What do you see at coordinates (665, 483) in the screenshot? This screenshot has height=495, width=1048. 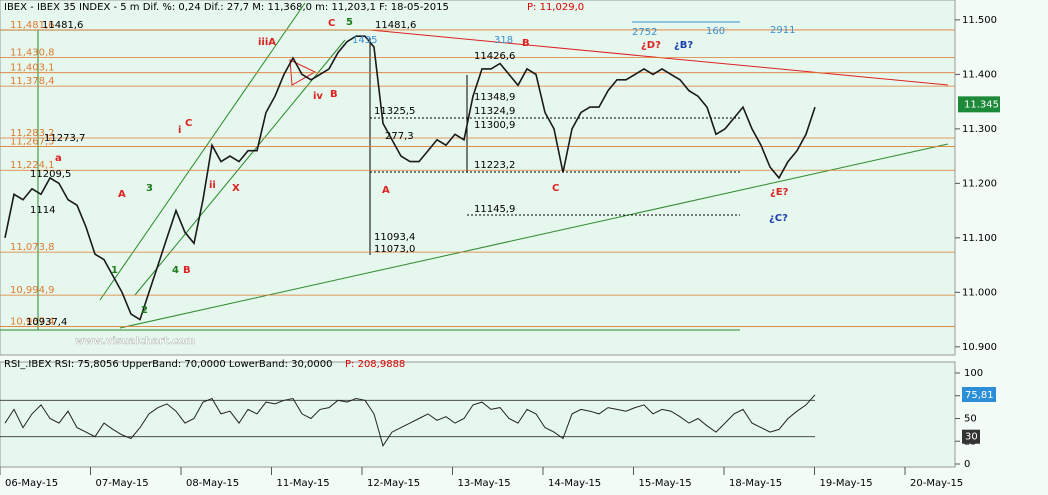 I see `x-tick-label: 15-May-15` at bounding box center [665, 483].